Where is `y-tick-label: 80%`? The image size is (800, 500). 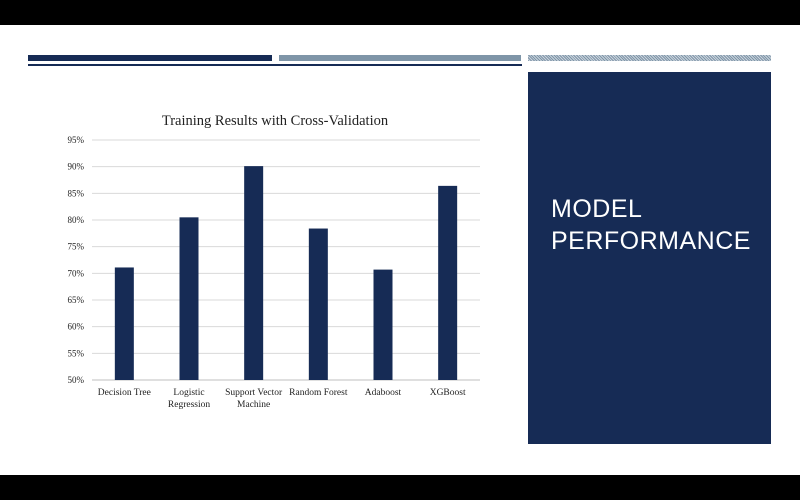 y-tick-label: 80% is located at coordinates (76, 220).